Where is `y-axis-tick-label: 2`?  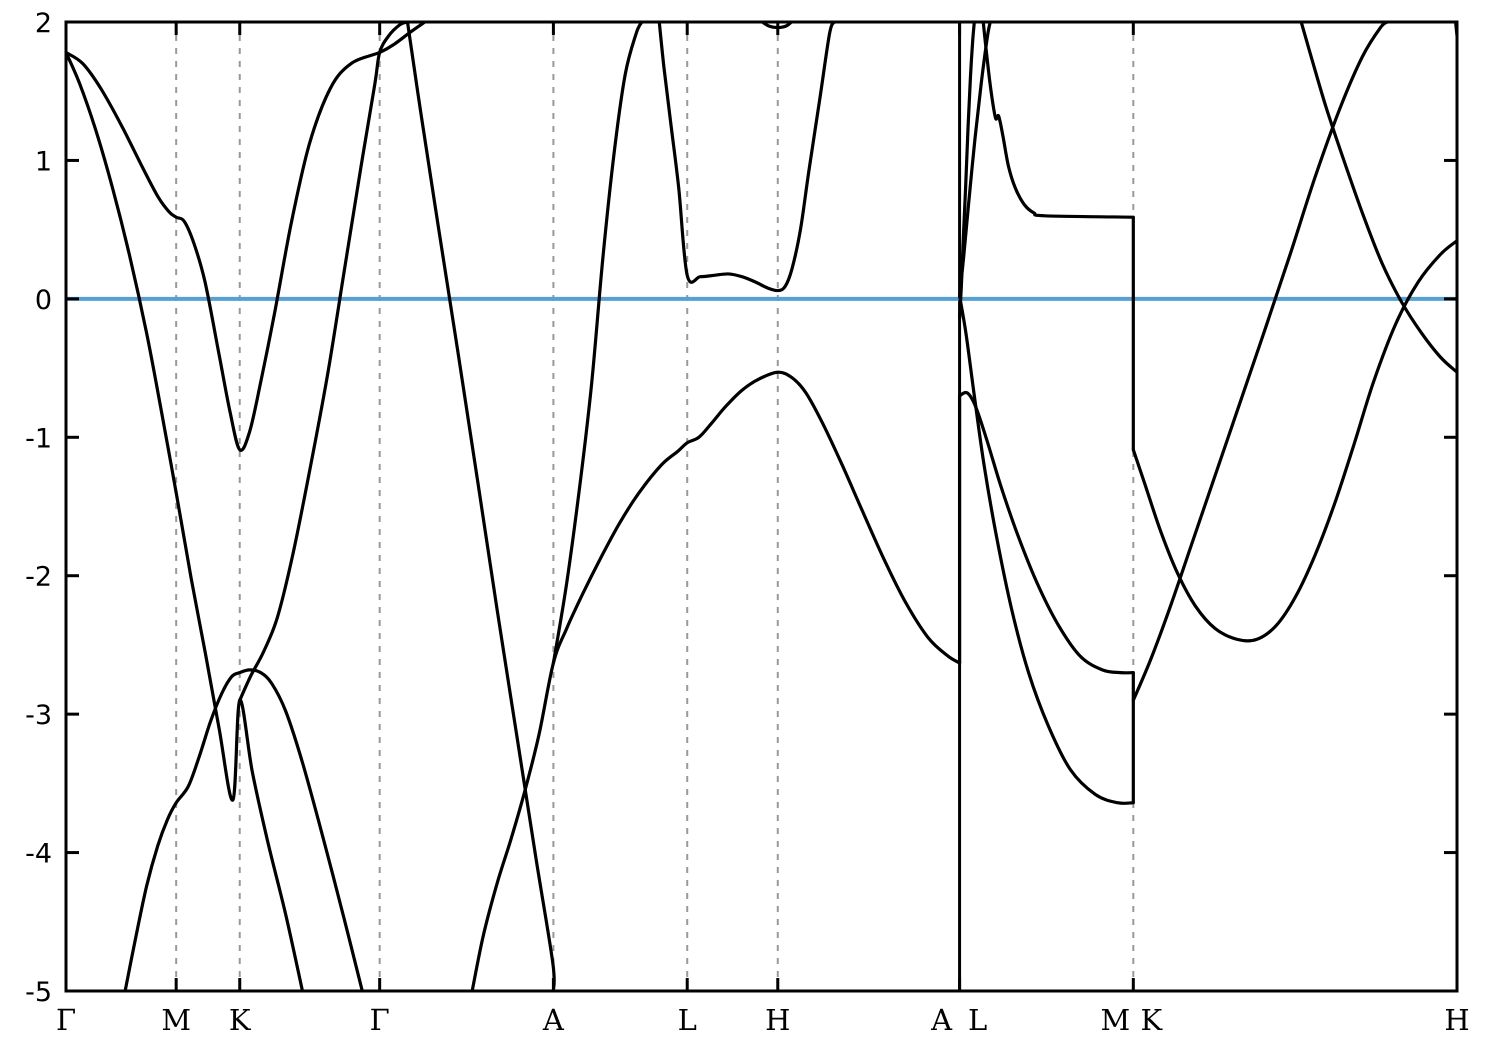 y-axis-tick-label: 2 is located at coordinates (43, 23).